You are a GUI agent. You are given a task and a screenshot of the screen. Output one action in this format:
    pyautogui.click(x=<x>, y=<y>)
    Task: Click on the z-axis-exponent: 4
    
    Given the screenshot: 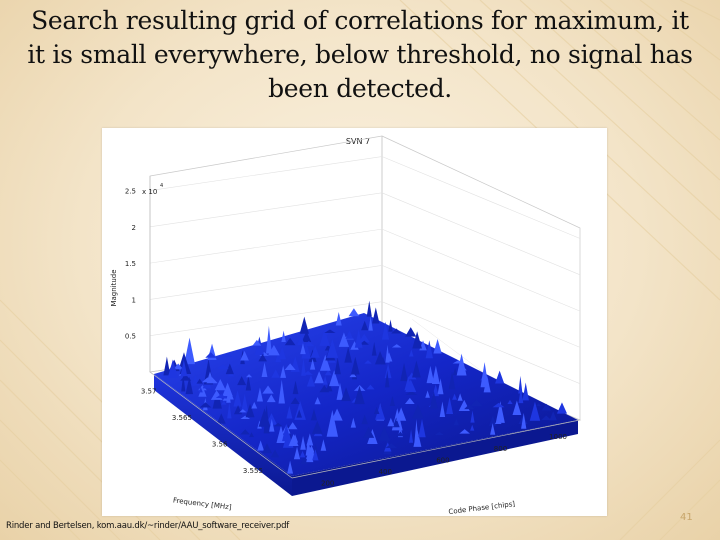 What is the action you would take?
    pyautogui.click(x=161, y=186)
    